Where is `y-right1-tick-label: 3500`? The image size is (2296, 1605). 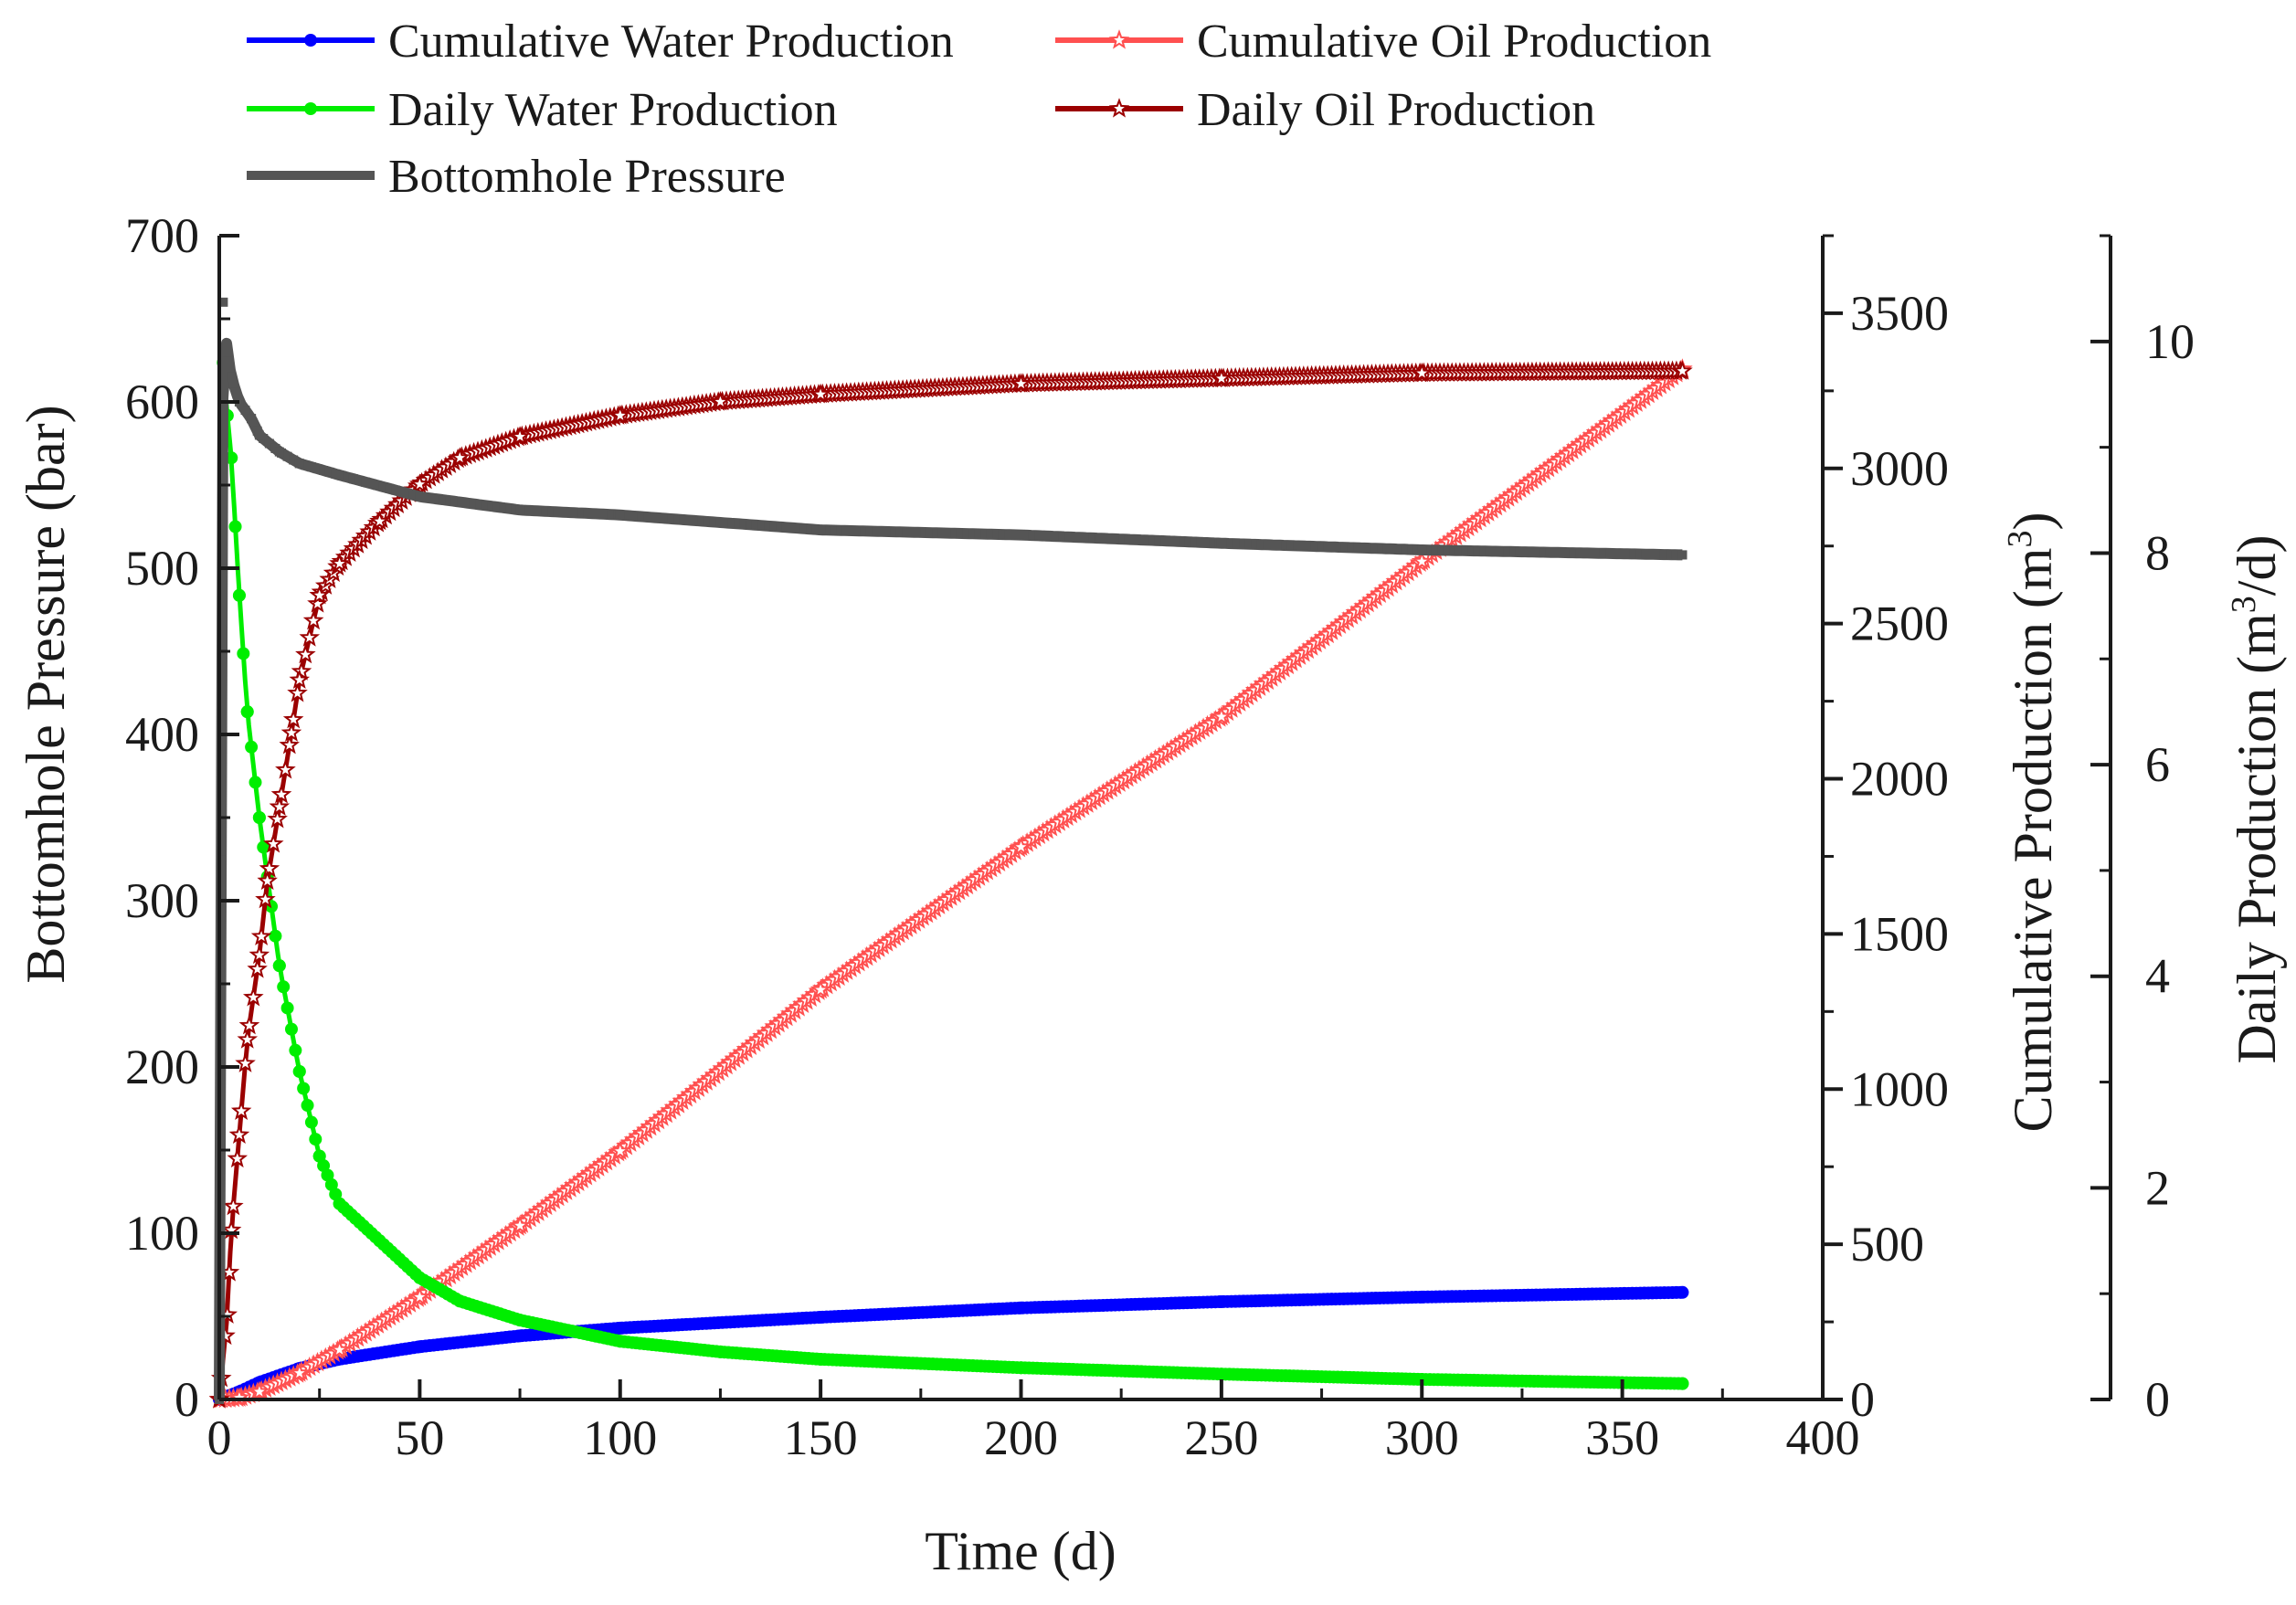 y-right1-tick-label: 3500 is located at coordinates (1899, 313).